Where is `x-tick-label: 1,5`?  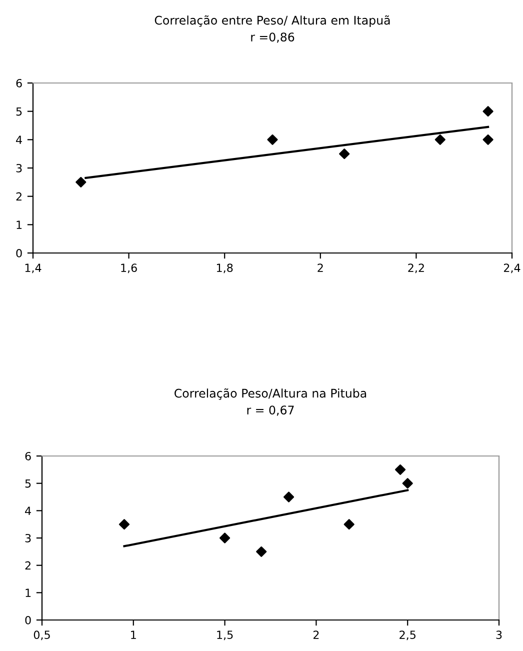
x-tick-label: 1,5 is located at coordinates (225, 635).